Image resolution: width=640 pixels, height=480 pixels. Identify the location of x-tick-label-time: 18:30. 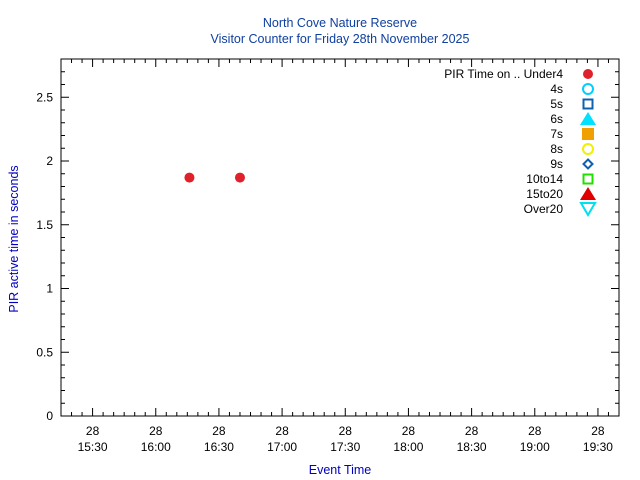
(472, 447).